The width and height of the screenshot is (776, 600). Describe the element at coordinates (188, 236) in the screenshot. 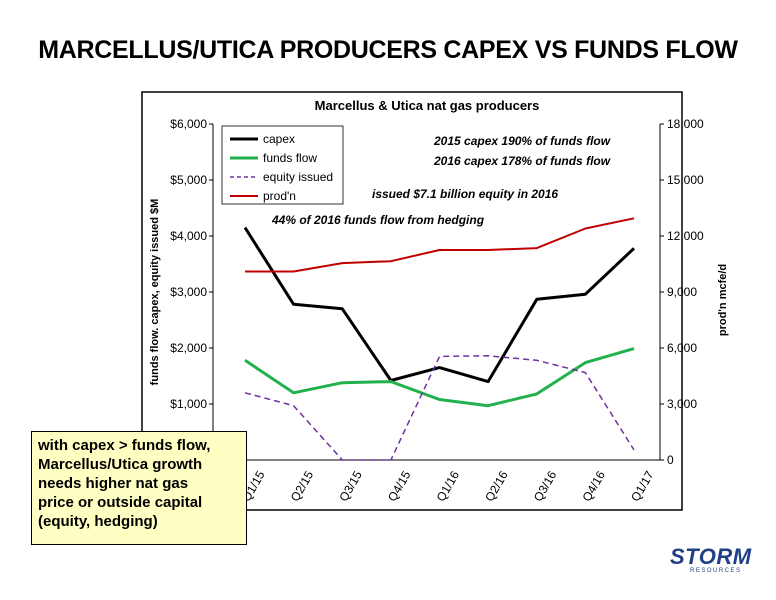

I see `y-tick-label: $4,000` at that location.